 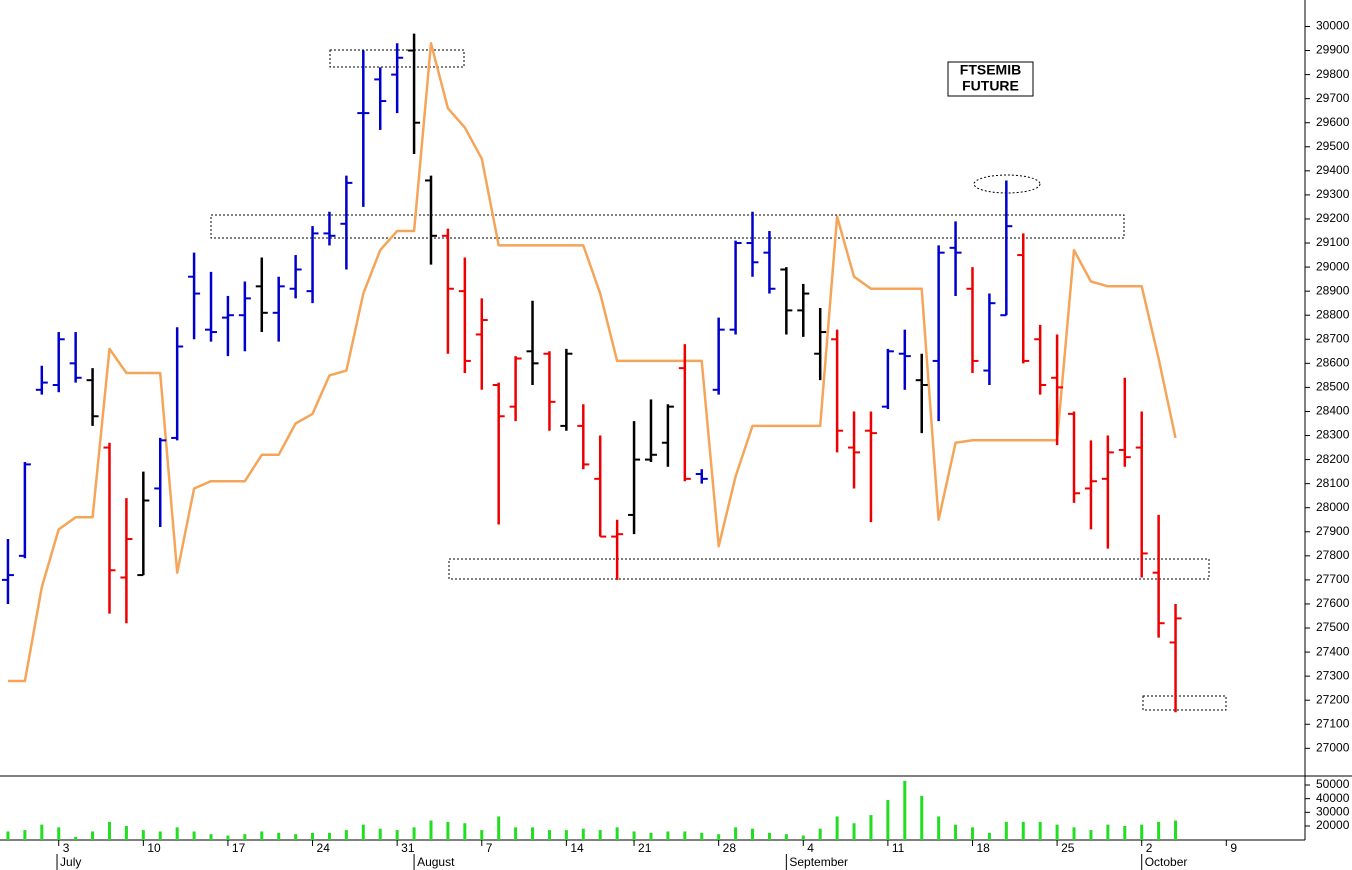 I want to click on y-tick-label: 29800, so click(x=1333, y=74).